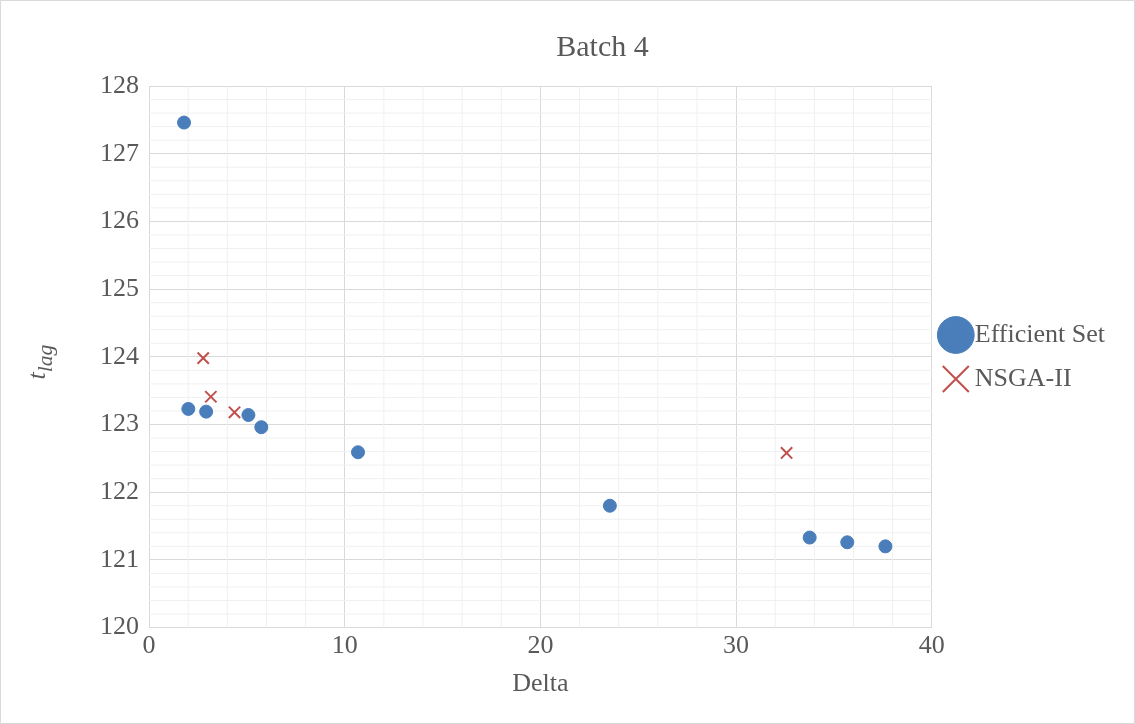  I want to click on y-tick-label: 123, so click(119, 423).